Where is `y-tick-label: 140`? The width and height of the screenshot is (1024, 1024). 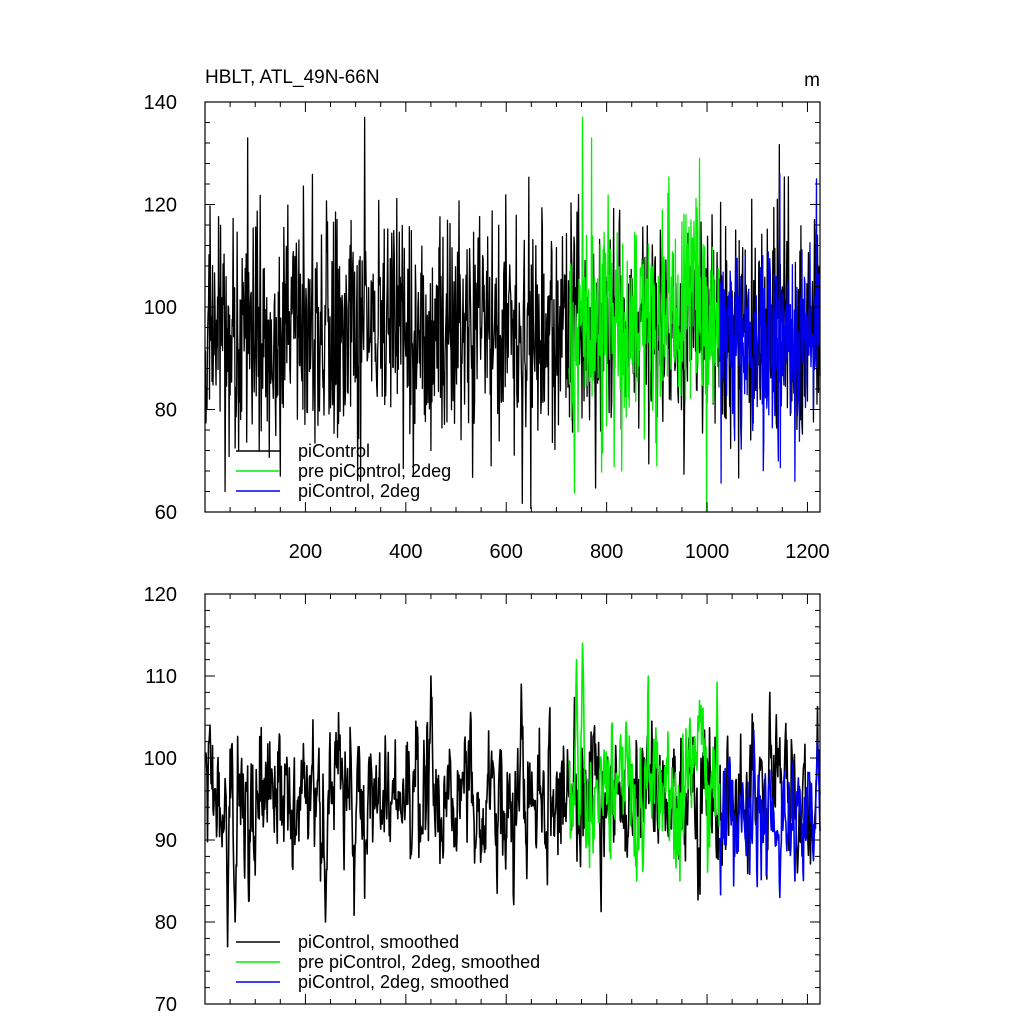
y-tick-label: 140 is located at coordinates (160, 103).